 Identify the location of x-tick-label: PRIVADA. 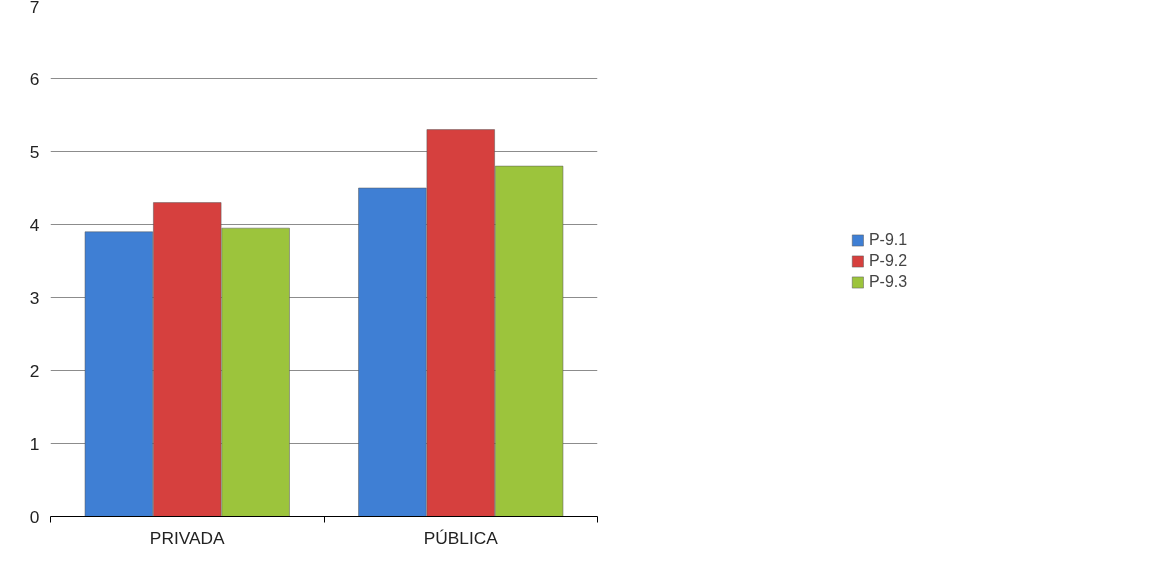
(187, 537).